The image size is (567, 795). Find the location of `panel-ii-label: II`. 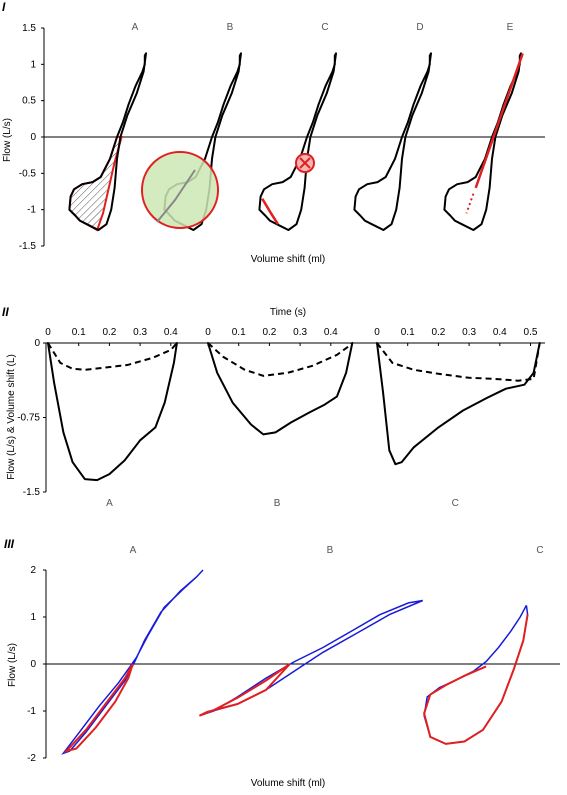

panel-ii-label: II is located at coordinates (5, 312).